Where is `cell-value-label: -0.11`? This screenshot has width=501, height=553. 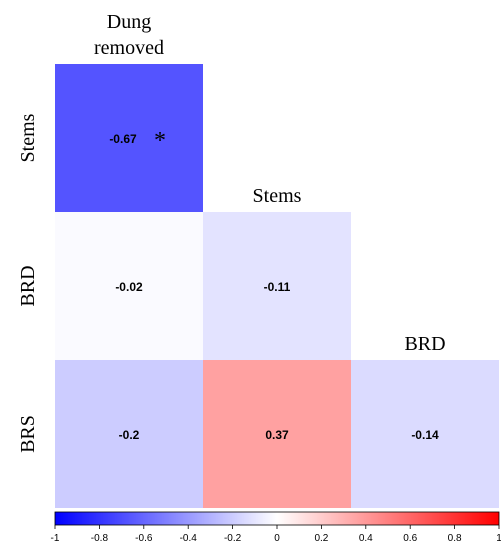 cell-value-label: -0.11 is located at coordinates (277, 287).